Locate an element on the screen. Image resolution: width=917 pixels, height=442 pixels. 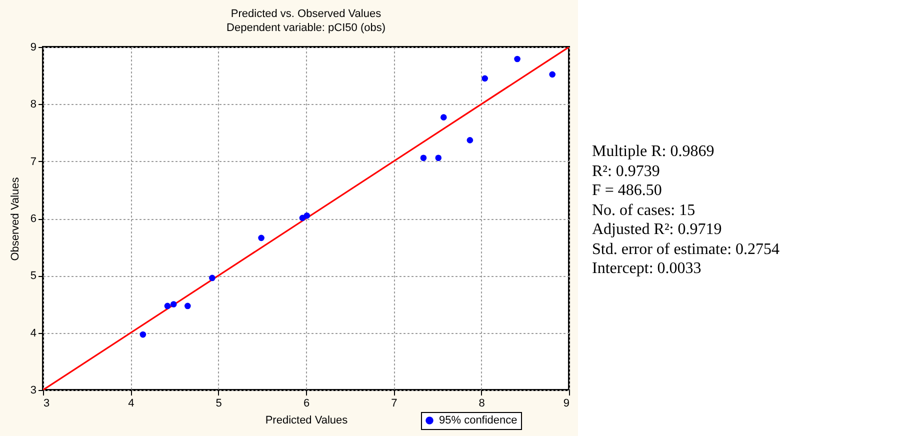
text: Std. error of estimate: 0.2754 is located at coordinates (686, 249).